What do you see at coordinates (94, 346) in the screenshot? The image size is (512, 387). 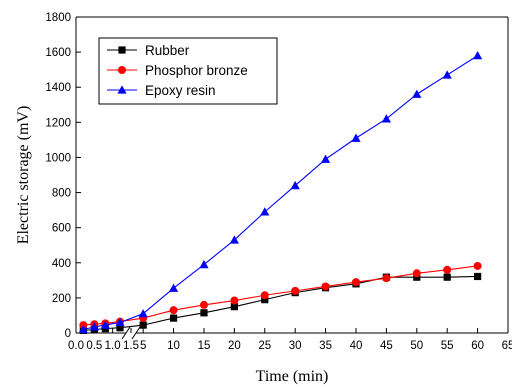 I see `x-tick-label: 0.5` at bounding box center [94, 346].